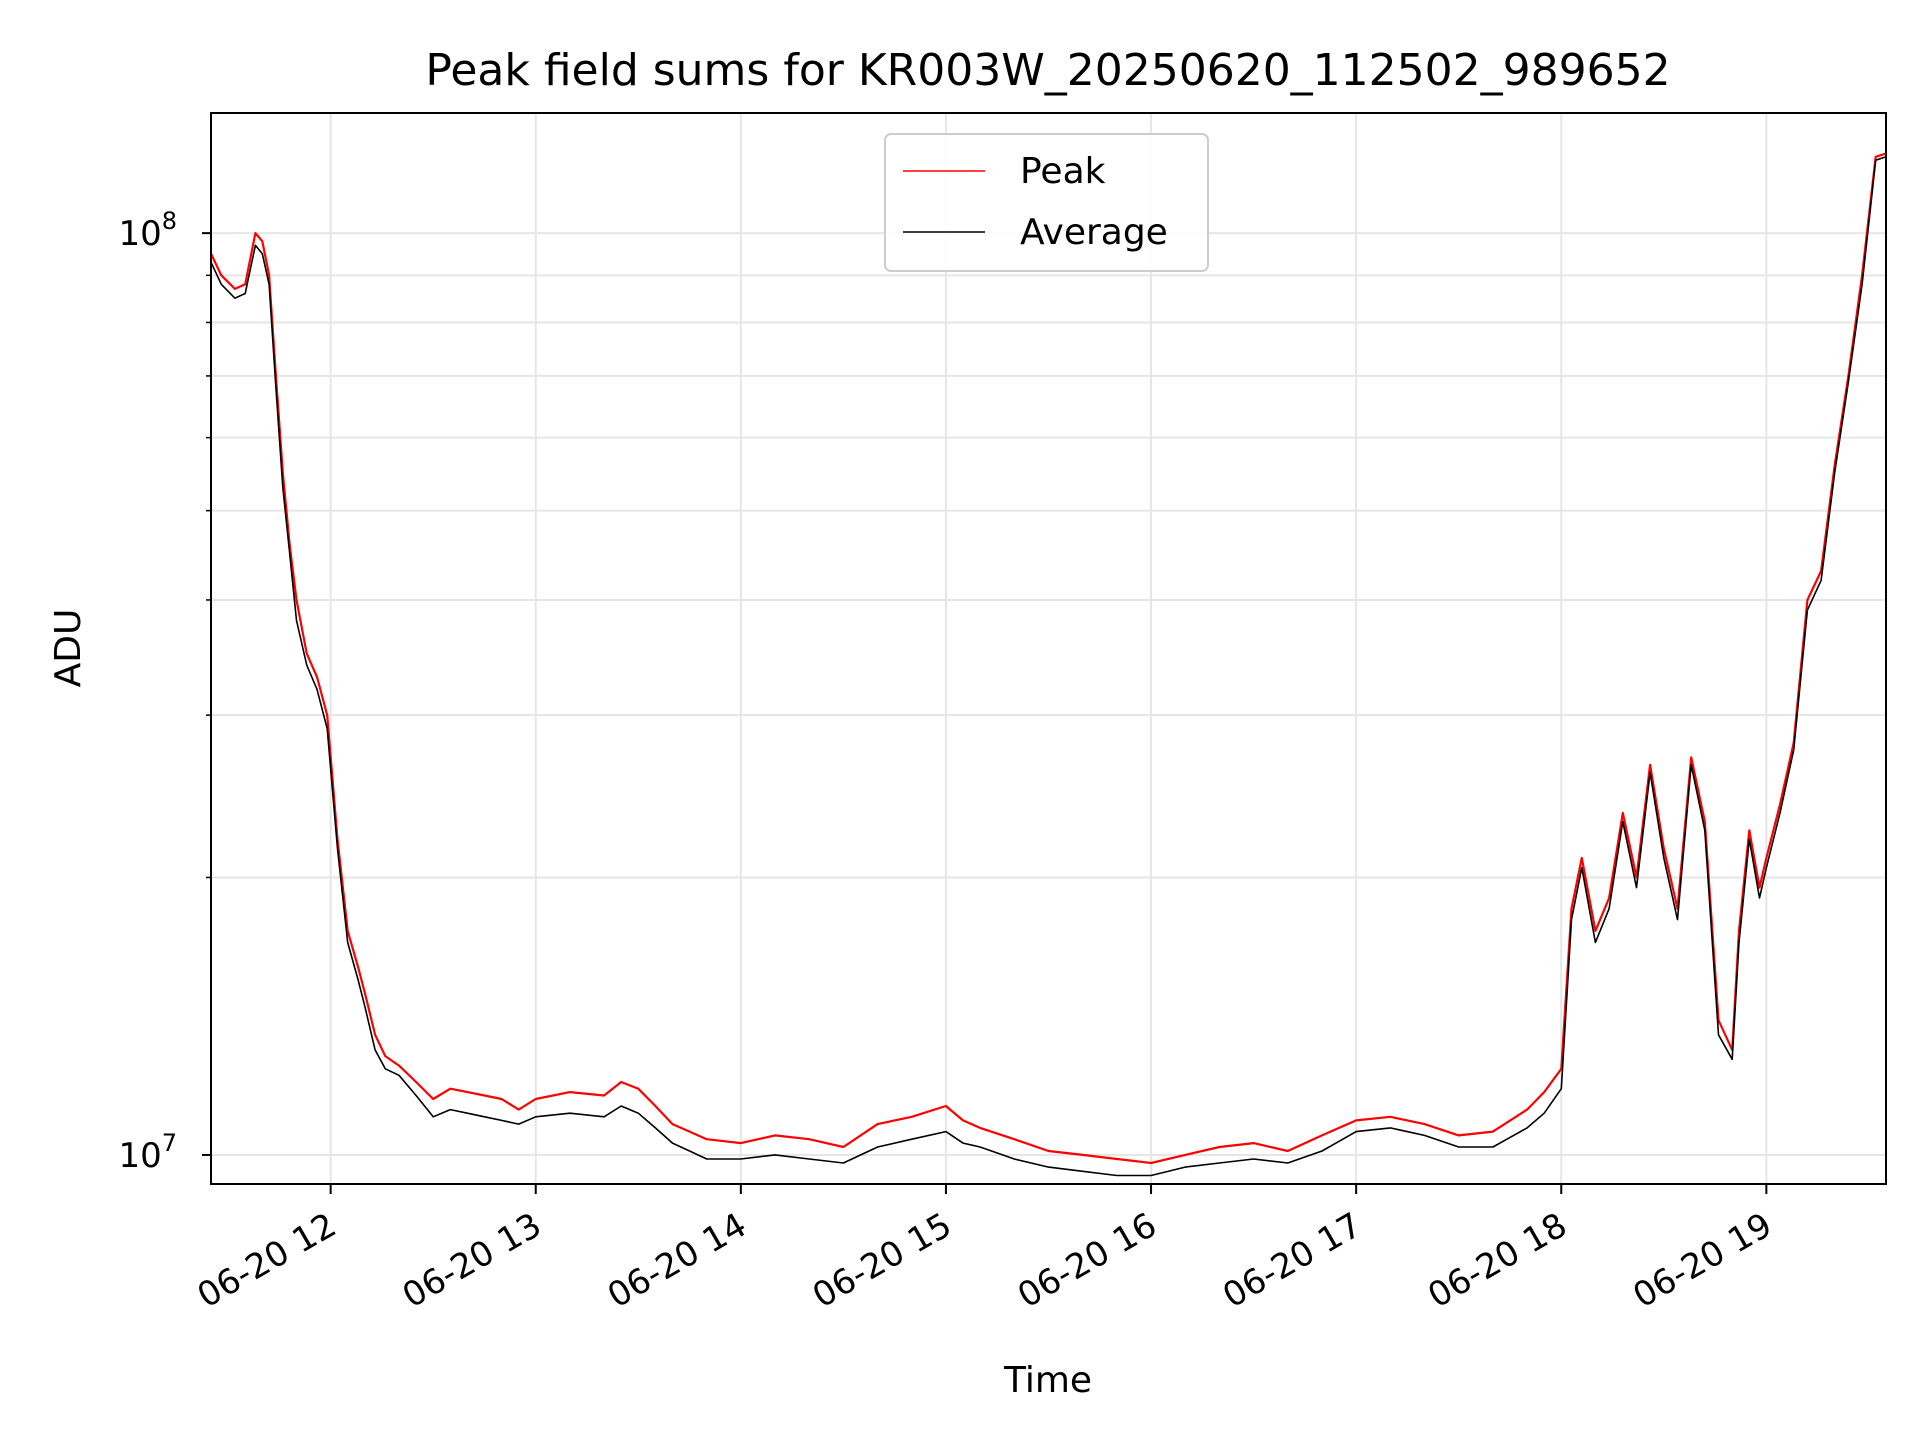 The image size is (1920, 1440). Describe the element at coordinates (1094, 232) in the screenshot. I see `legend-label-average: Average` at that location.